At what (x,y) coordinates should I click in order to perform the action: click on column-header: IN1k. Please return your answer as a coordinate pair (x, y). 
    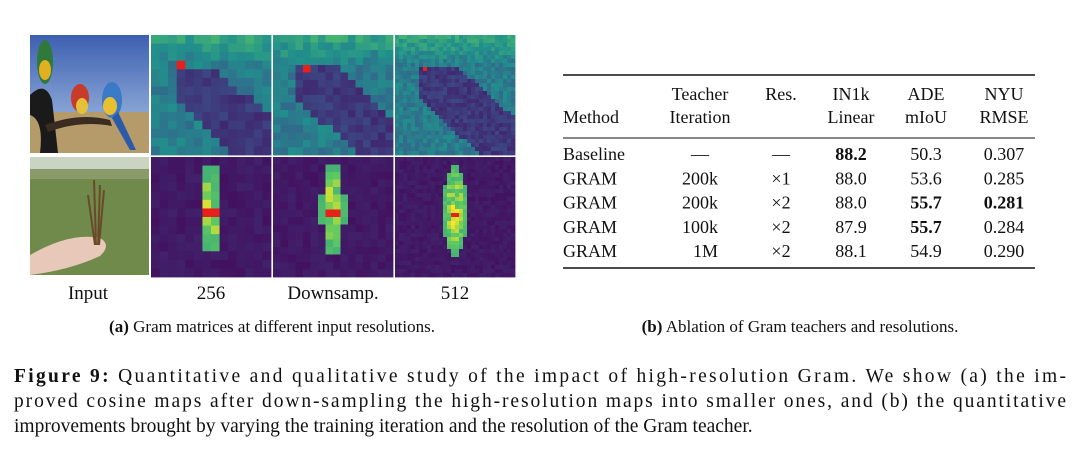
    Looking at the image, I should click on (851, 94).